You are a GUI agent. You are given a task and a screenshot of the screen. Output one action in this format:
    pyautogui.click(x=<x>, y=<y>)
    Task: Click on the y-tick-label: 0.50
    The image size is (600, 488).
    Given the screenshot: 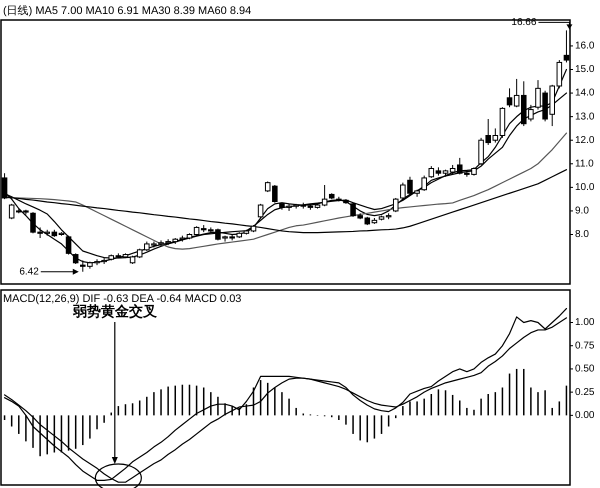 What is the action you would take?
    pyautogui.click(x=585, y=369)
    